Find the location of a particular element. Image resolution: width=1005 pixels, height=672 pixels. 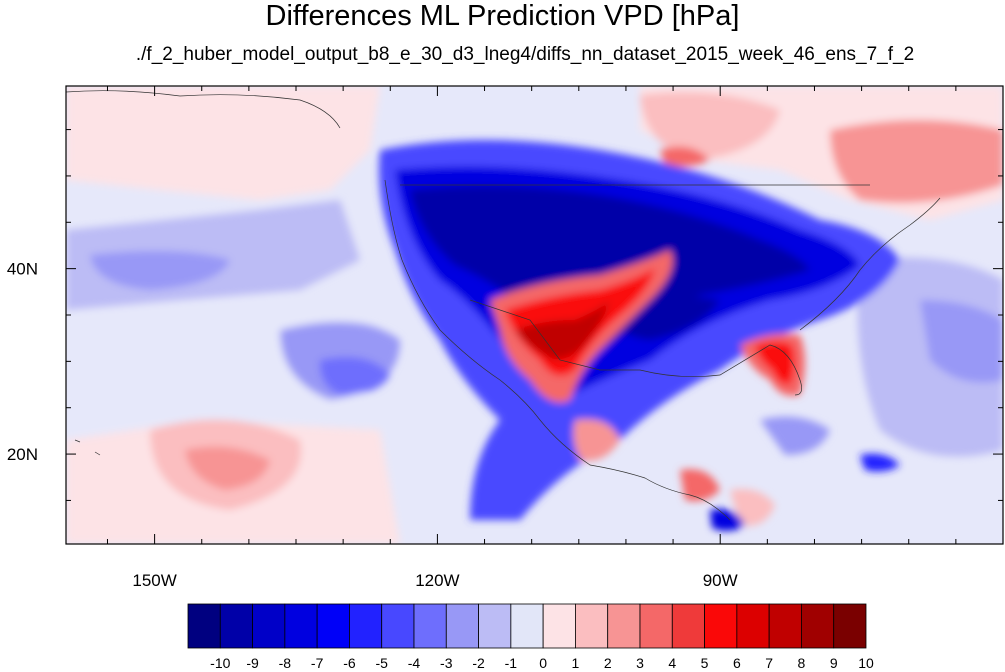

colorbar-label: 1 is located at coordinates (576, 663).